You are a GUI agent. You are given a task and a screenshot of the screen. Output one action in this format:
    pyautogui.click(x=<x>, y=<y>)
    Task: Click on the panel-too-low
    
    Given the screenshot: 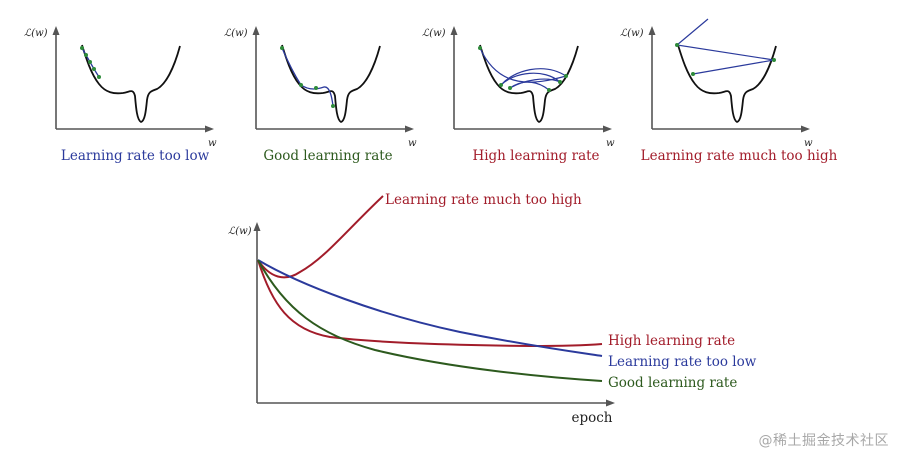 What is the action you would take?
    pyautogui.click(x=133, y=79)
    